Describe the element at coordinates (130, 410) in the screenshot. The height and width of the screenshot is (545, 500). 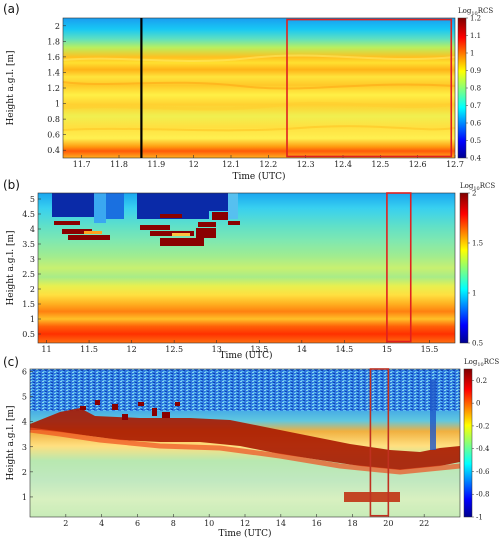
I see `panel-c-cloud-blobs` at that location.